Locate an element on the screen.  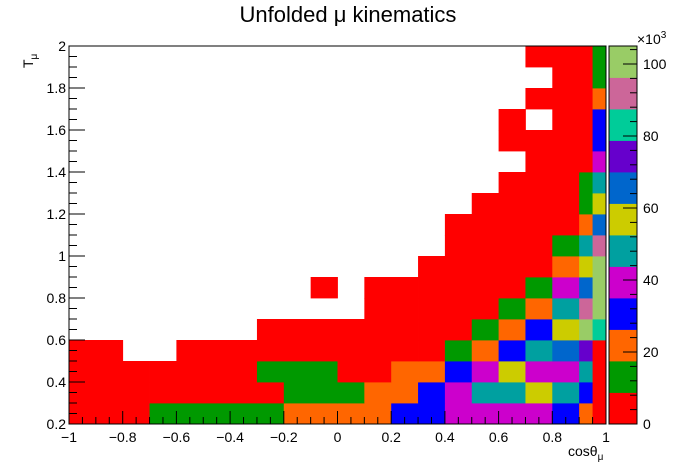
color-axis-tick-label: 80 is located at coordinates (651, 136).